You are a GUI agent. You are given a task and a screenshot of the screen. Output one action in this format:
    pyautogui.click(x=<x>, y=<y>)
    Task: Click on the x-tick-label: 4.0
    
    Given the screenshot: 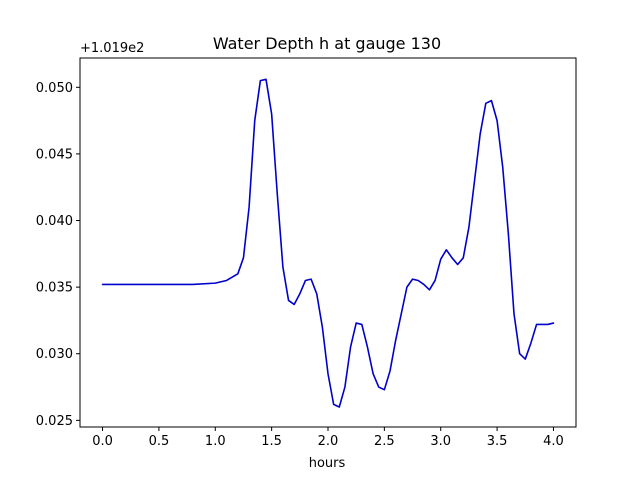 What is the action you would take?
    pyautogui.click(x=553, y=441)
    